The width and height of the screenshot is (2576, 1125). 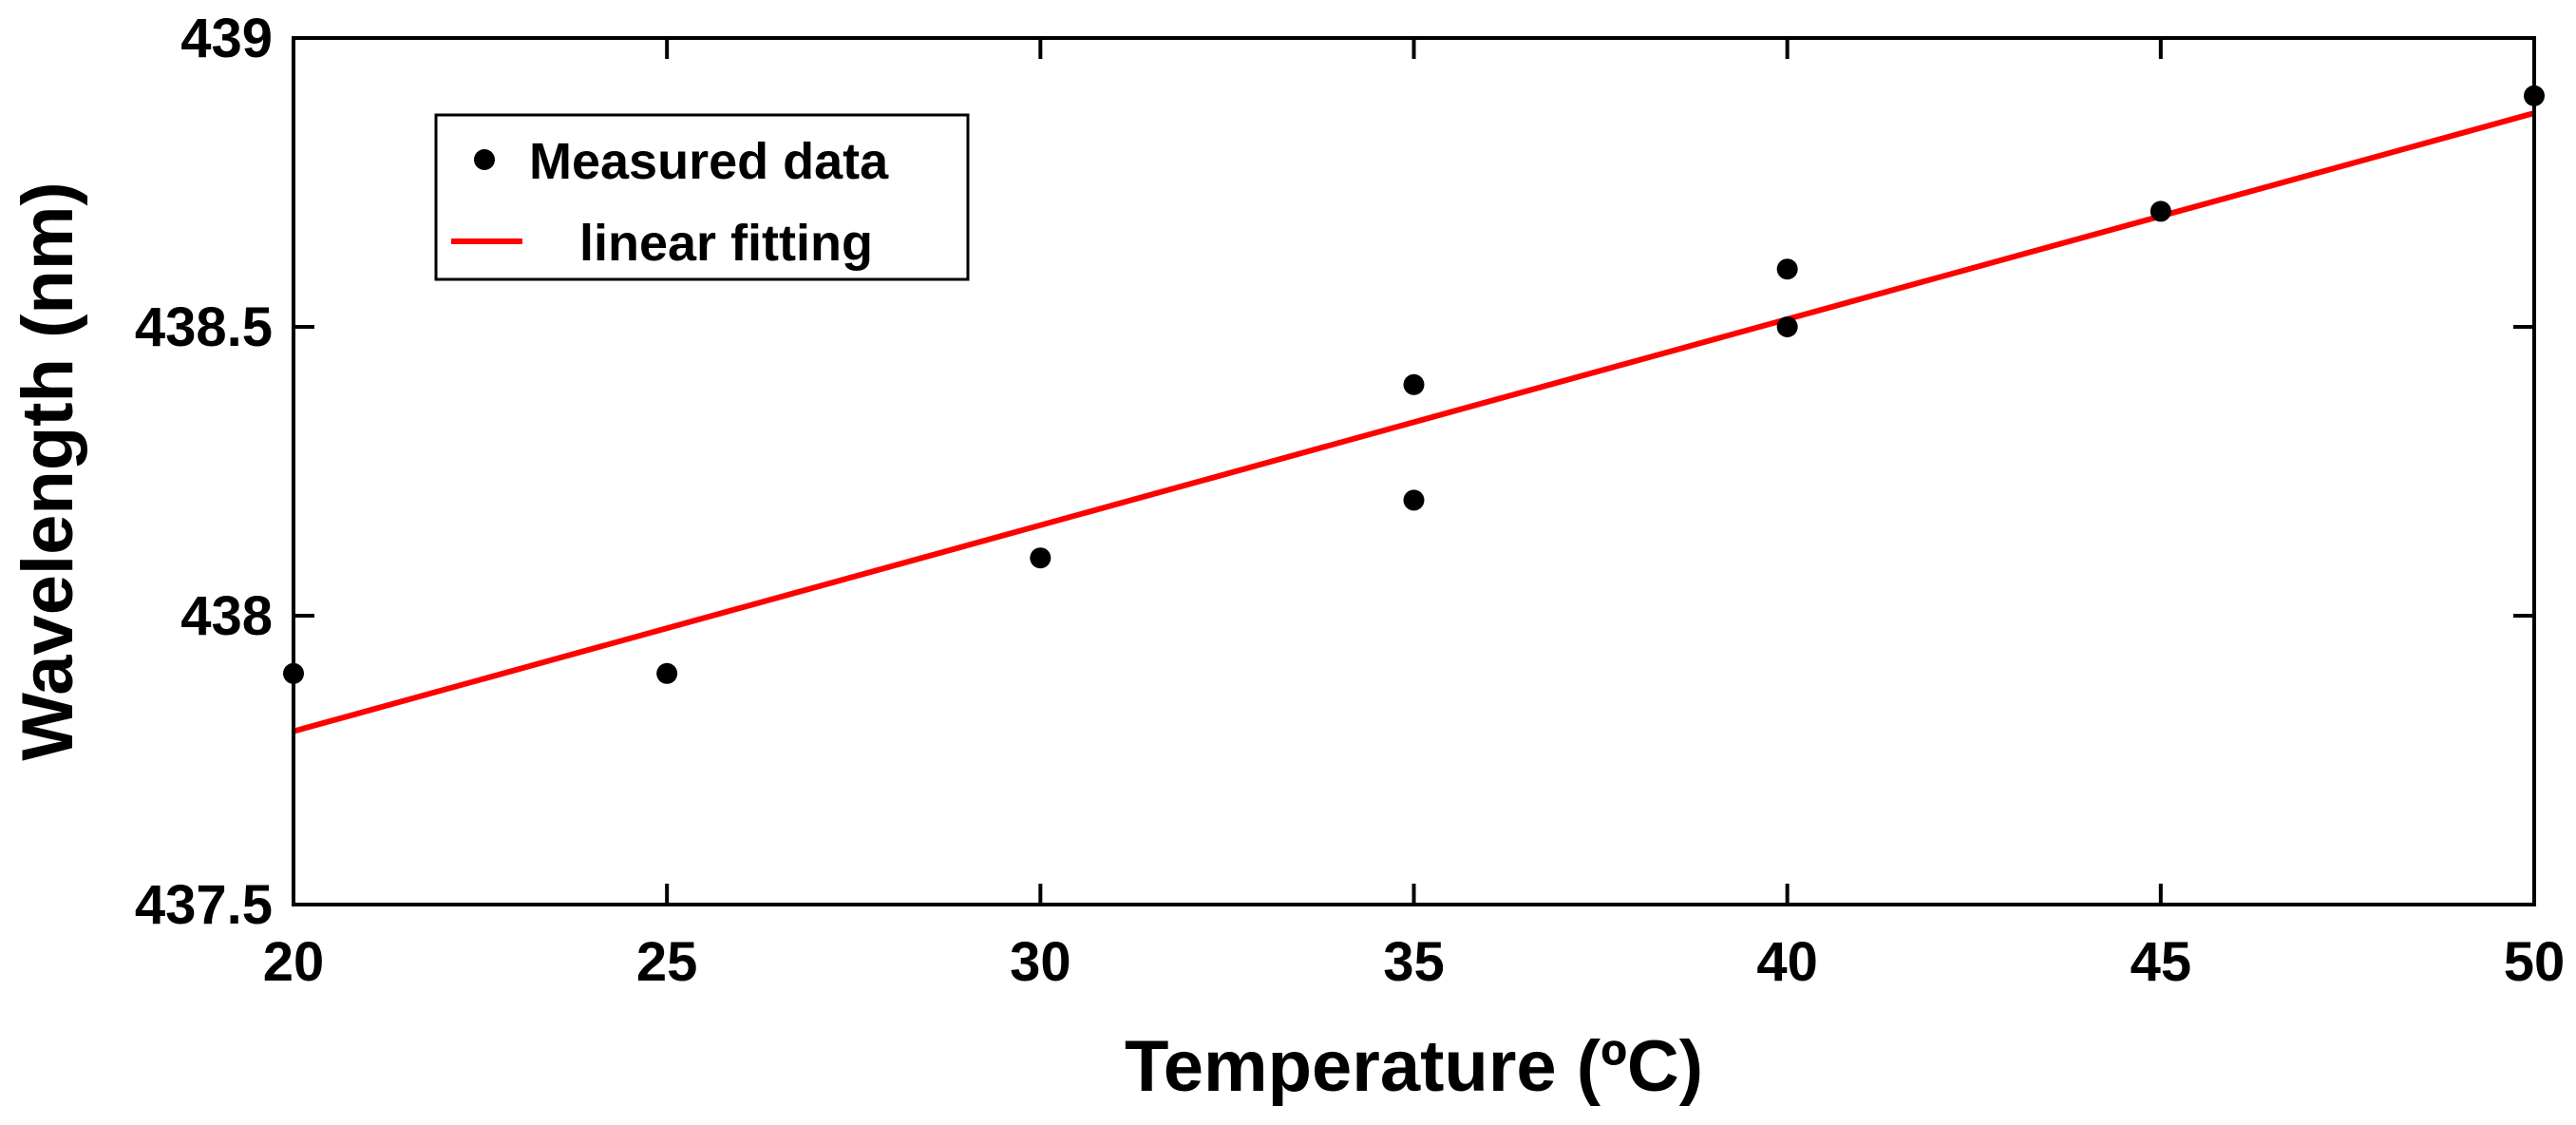 I want to click on x-tick-label: 35, so click(x=1414, y=962).